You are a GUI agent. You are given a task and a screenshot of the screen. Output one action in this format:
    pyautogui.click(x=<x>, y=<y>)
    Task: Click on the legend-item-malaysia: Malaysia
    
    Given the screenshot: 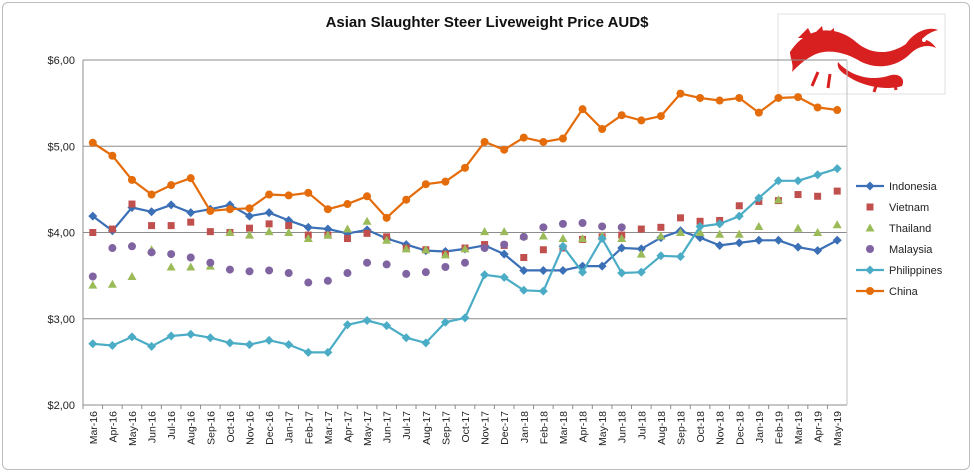 What is the action you would take?
    pyautogui.click(x=899, y=250)
    